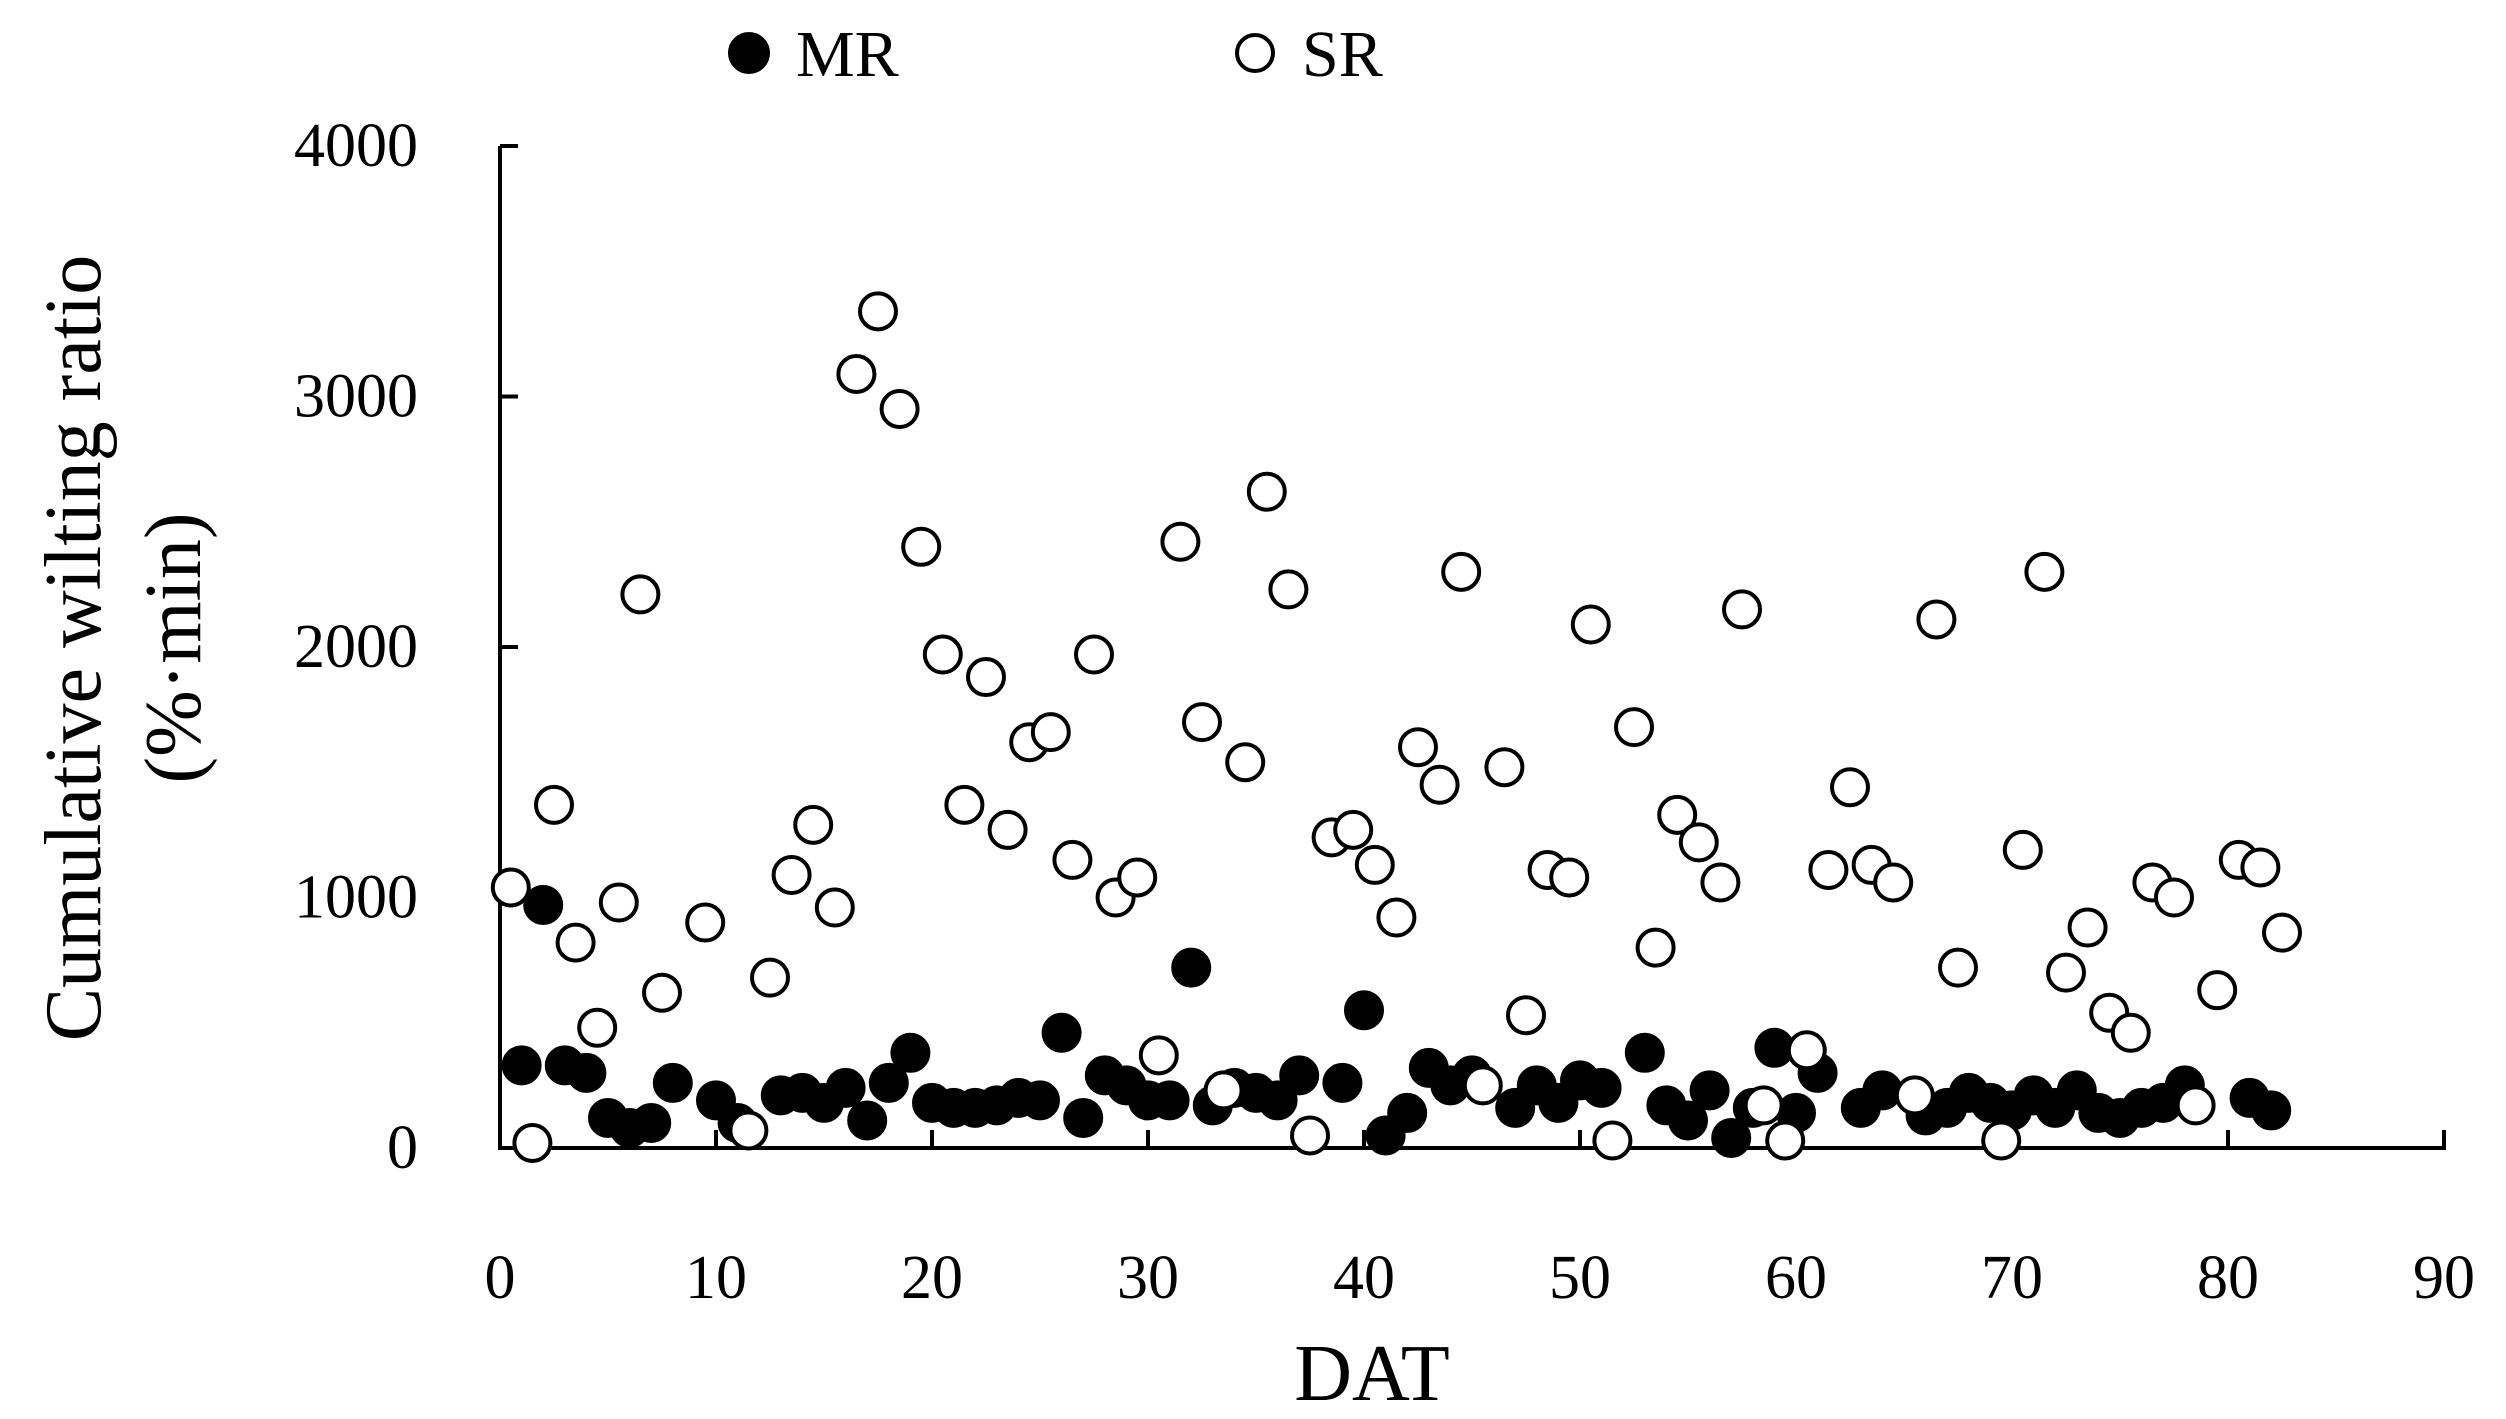  I want to click on x-tick-label: 30, so click(1148, 1278).